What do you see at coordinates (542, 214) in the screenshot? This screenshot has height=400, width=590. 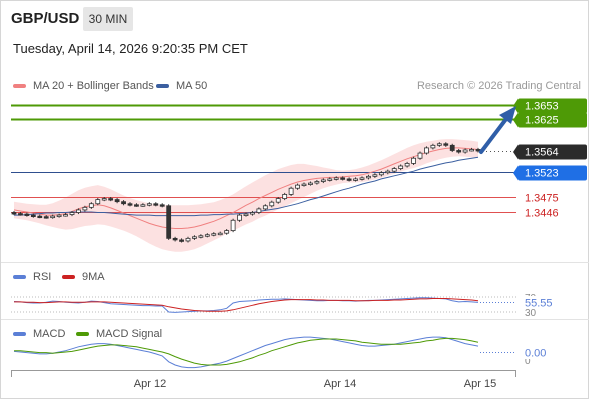 I see `level-label: 1.3446` at bounding box center [542, 214].